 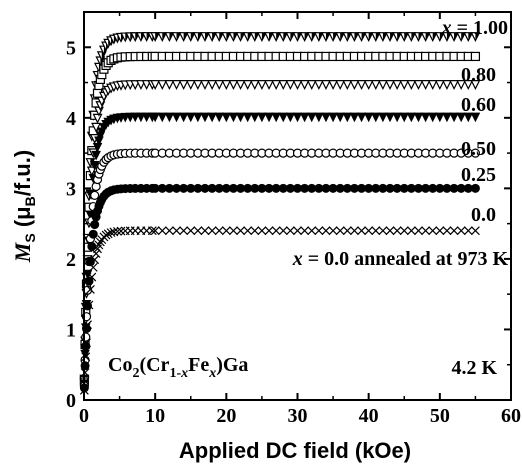 I want to click on compound-part: (Cr, so click(x=154, y=365).